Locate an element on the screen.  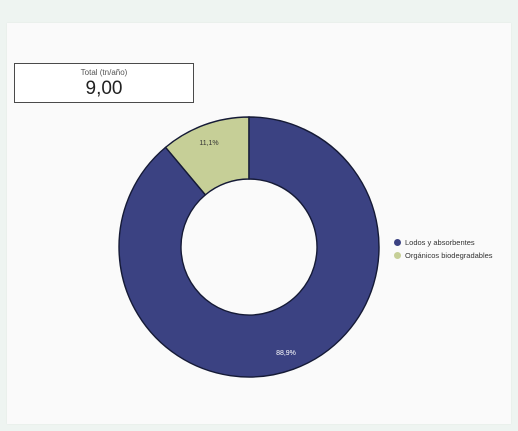
legend-label-organicos: Orgánicos biodegradables is located at coordinates (449, 255).